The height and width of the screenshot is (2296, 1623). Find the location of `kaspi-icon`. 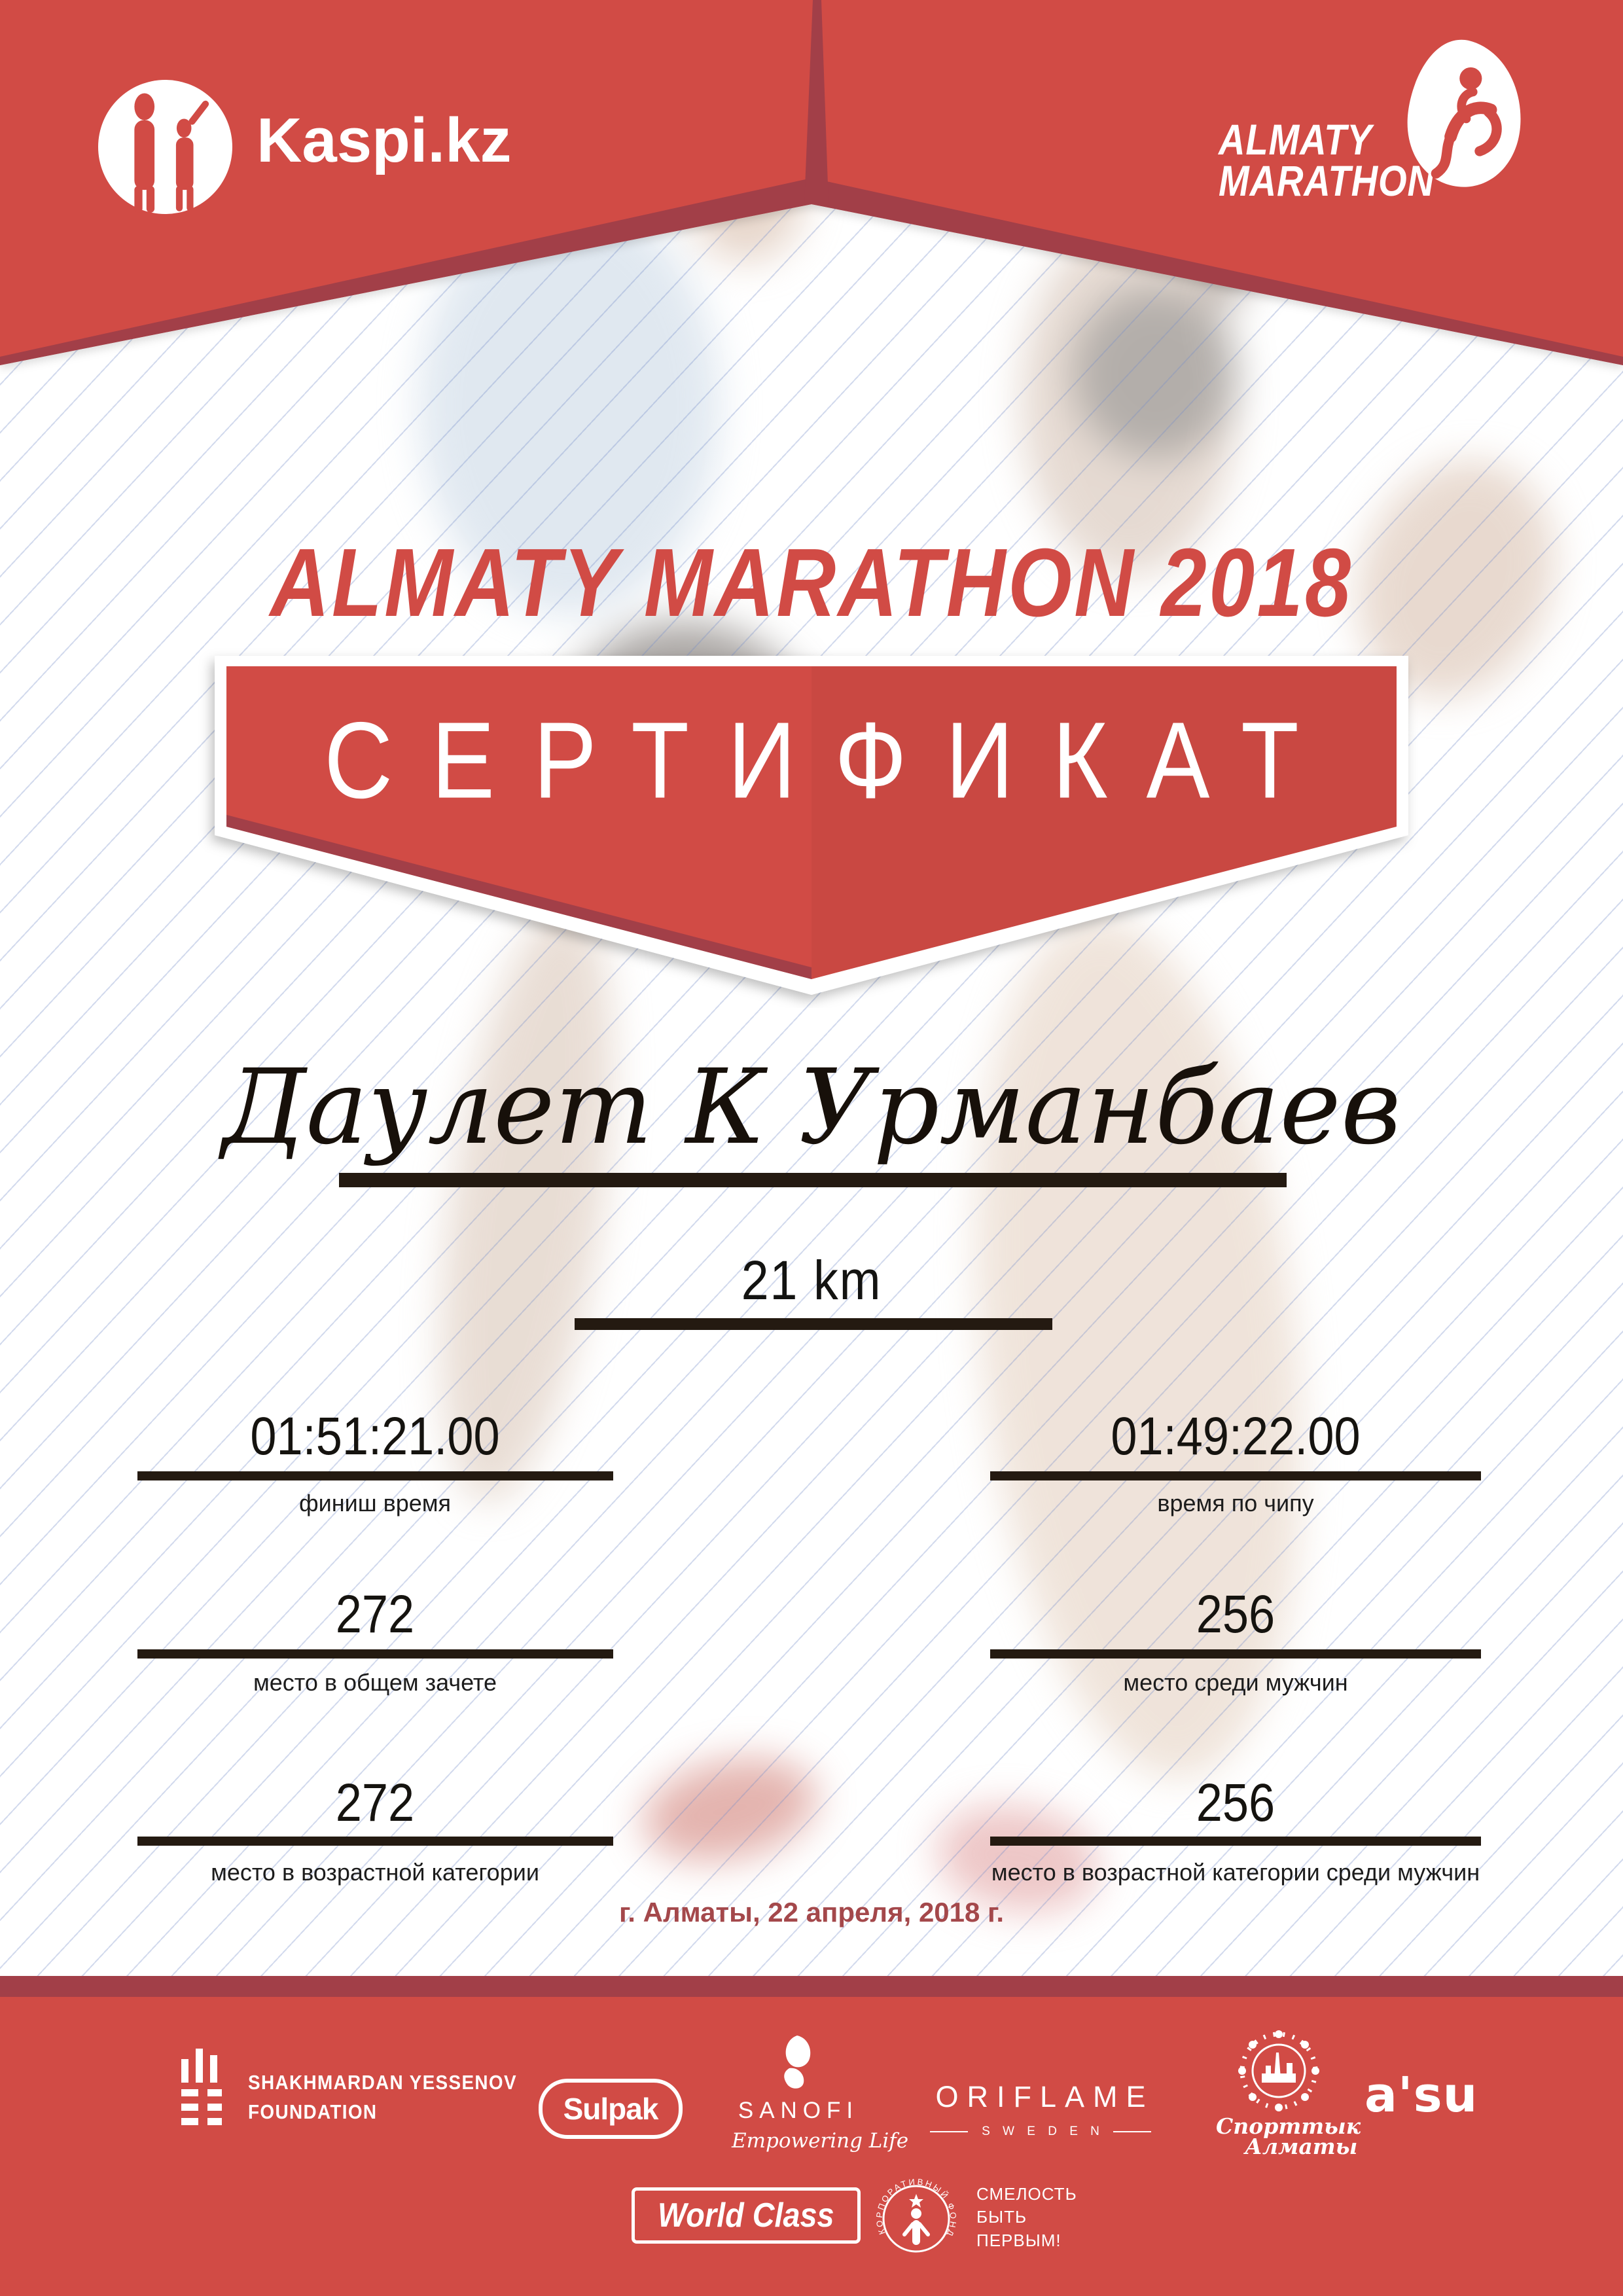

kaspi-icon is located at coordinates (165, 147).